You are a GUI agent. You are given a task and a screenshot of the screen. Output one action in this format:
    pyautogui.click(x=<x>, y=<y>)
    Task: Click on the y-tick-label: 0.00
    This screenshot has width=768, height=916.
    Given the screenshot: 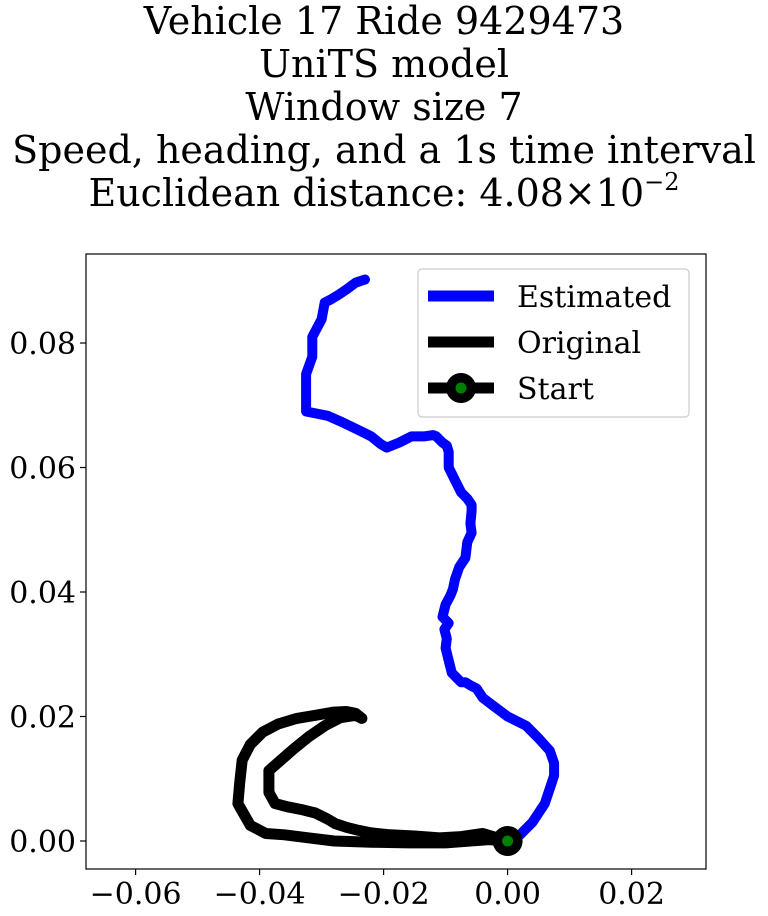 What is the action you would take?
    pyautogui.click(x=42, y=842)
    